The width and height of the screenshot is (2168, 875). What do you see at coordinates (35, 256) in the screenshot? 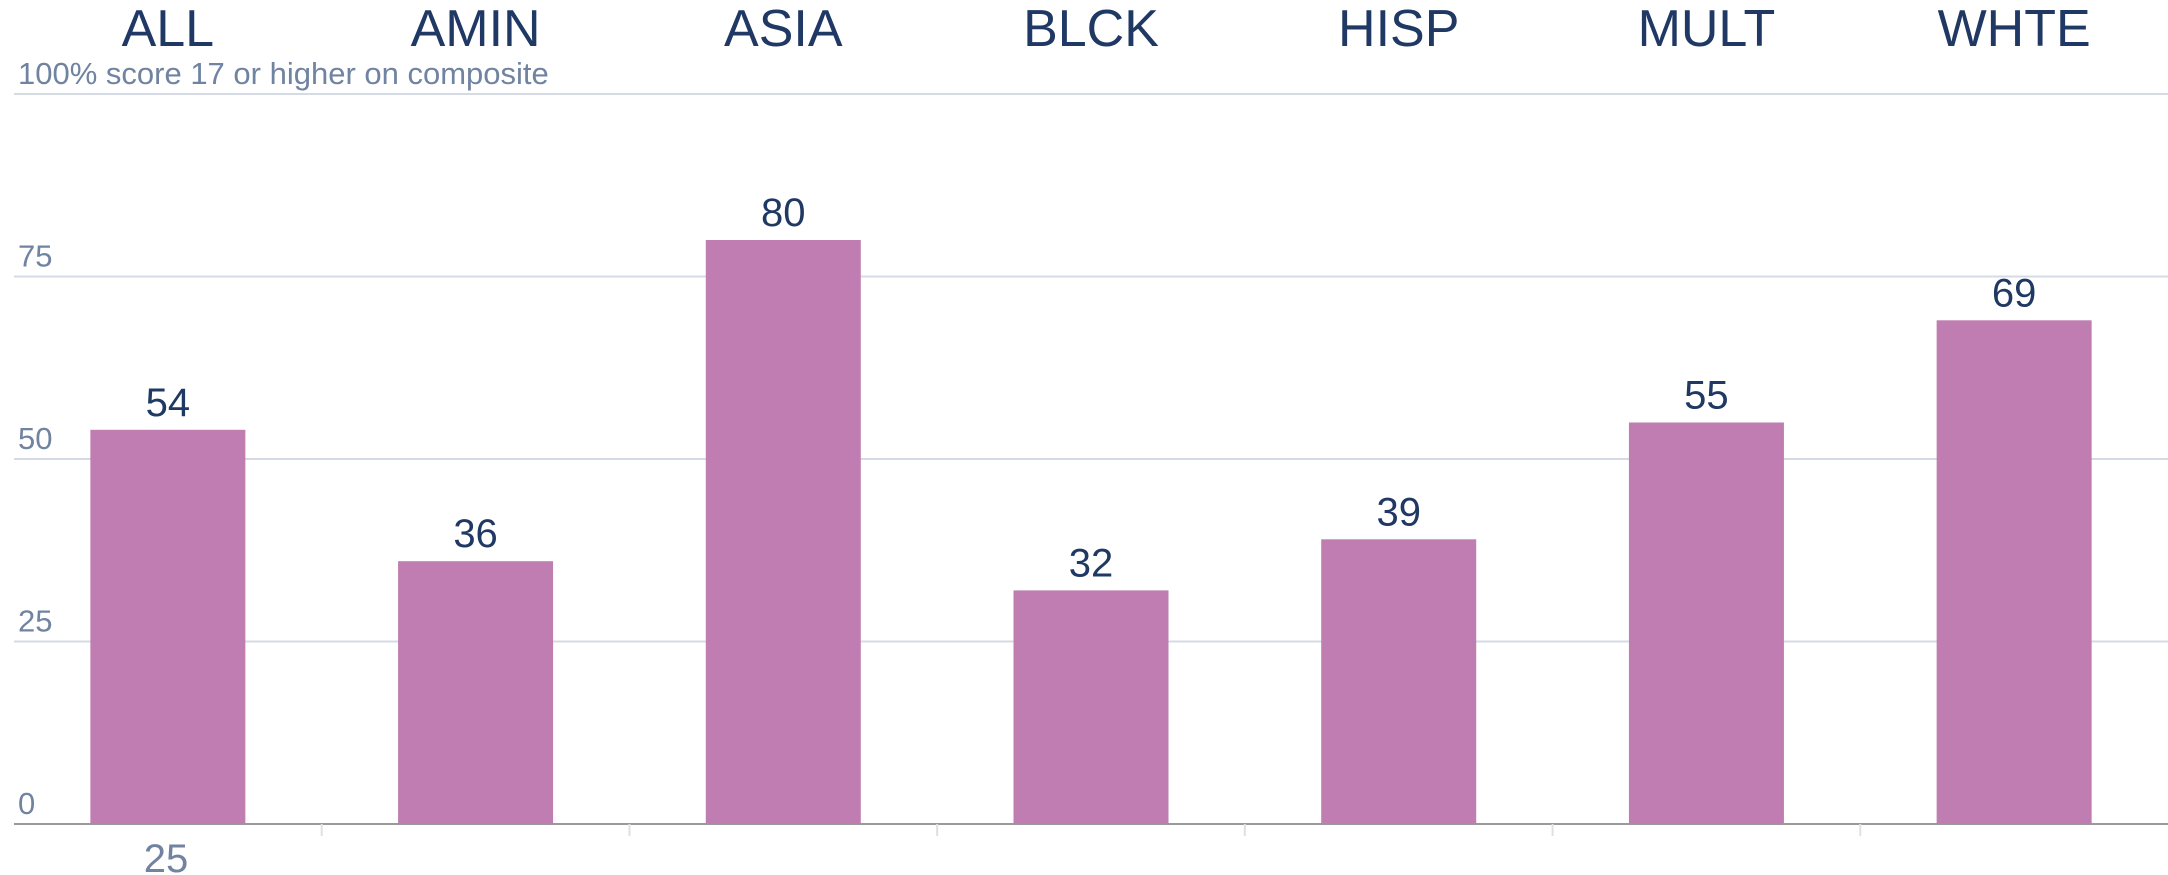
I see `y-tick-label: 75` at bounding box center [35, 256].